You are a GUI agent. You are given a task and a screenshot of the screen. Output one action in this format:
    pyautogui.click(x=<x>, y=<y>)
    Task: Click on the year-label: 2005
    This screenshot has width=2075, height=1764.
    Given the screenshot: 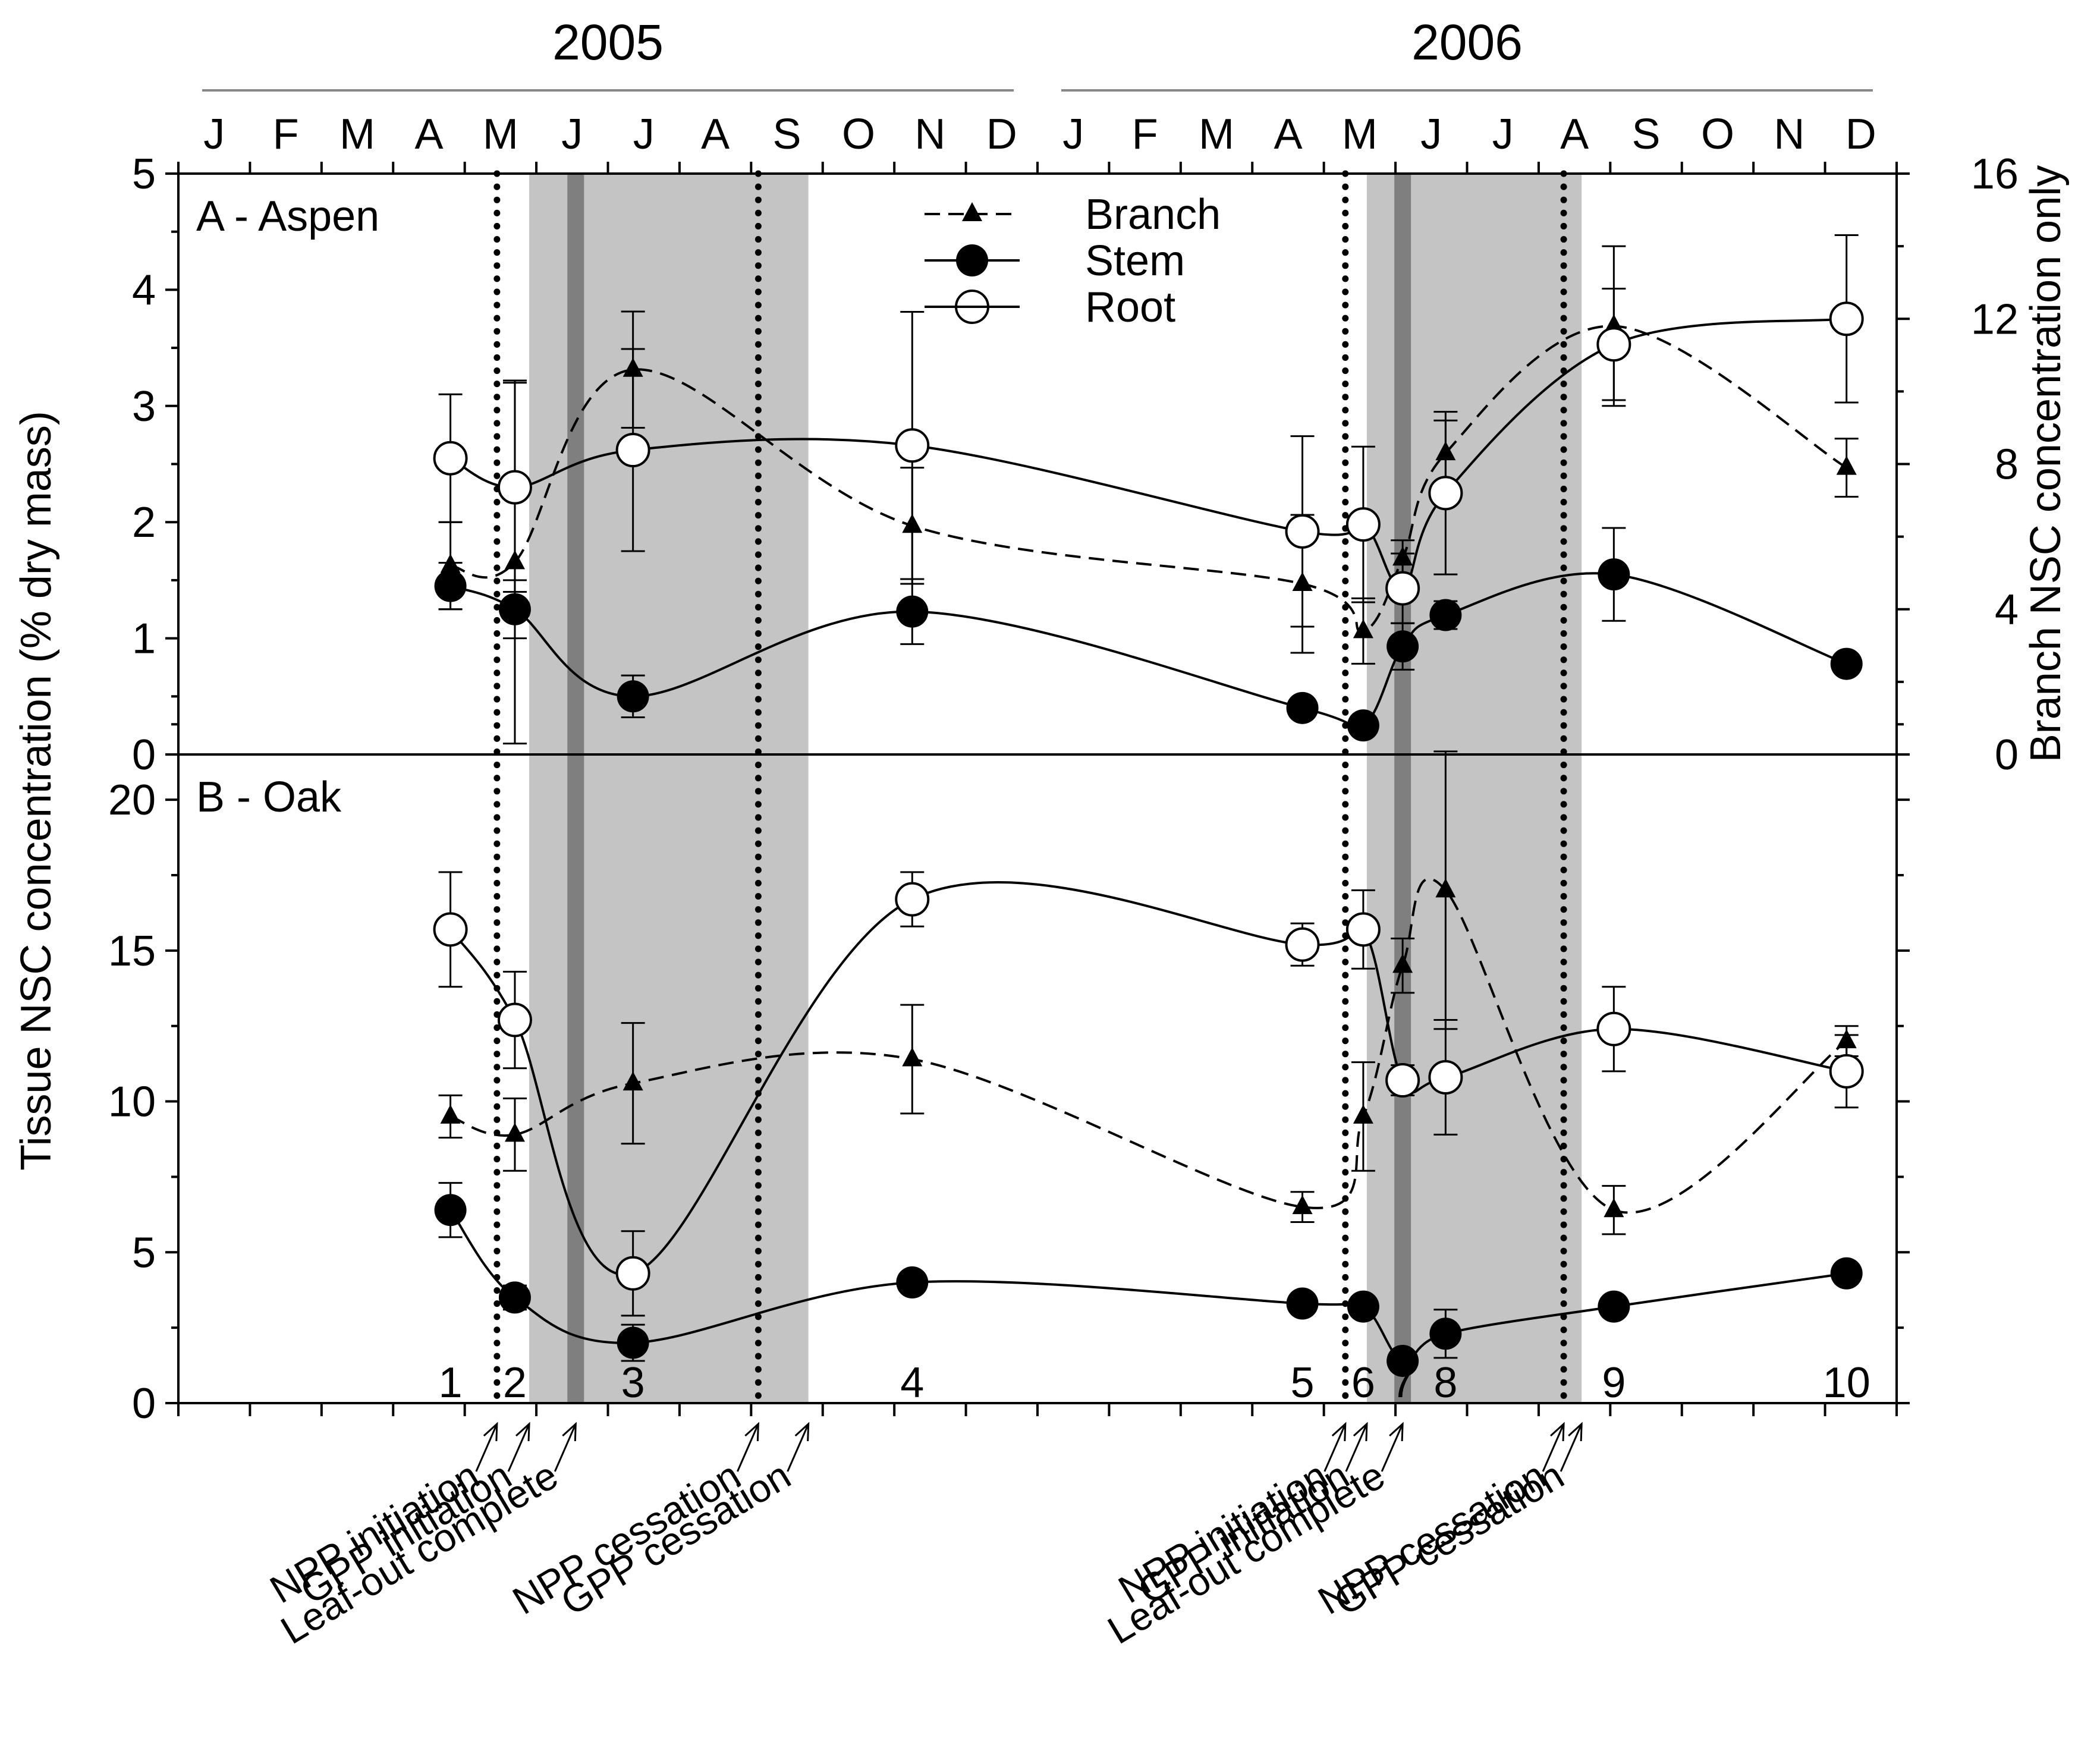 What is the action you would take?
    pyautogui.click(x=608, y=42)
    